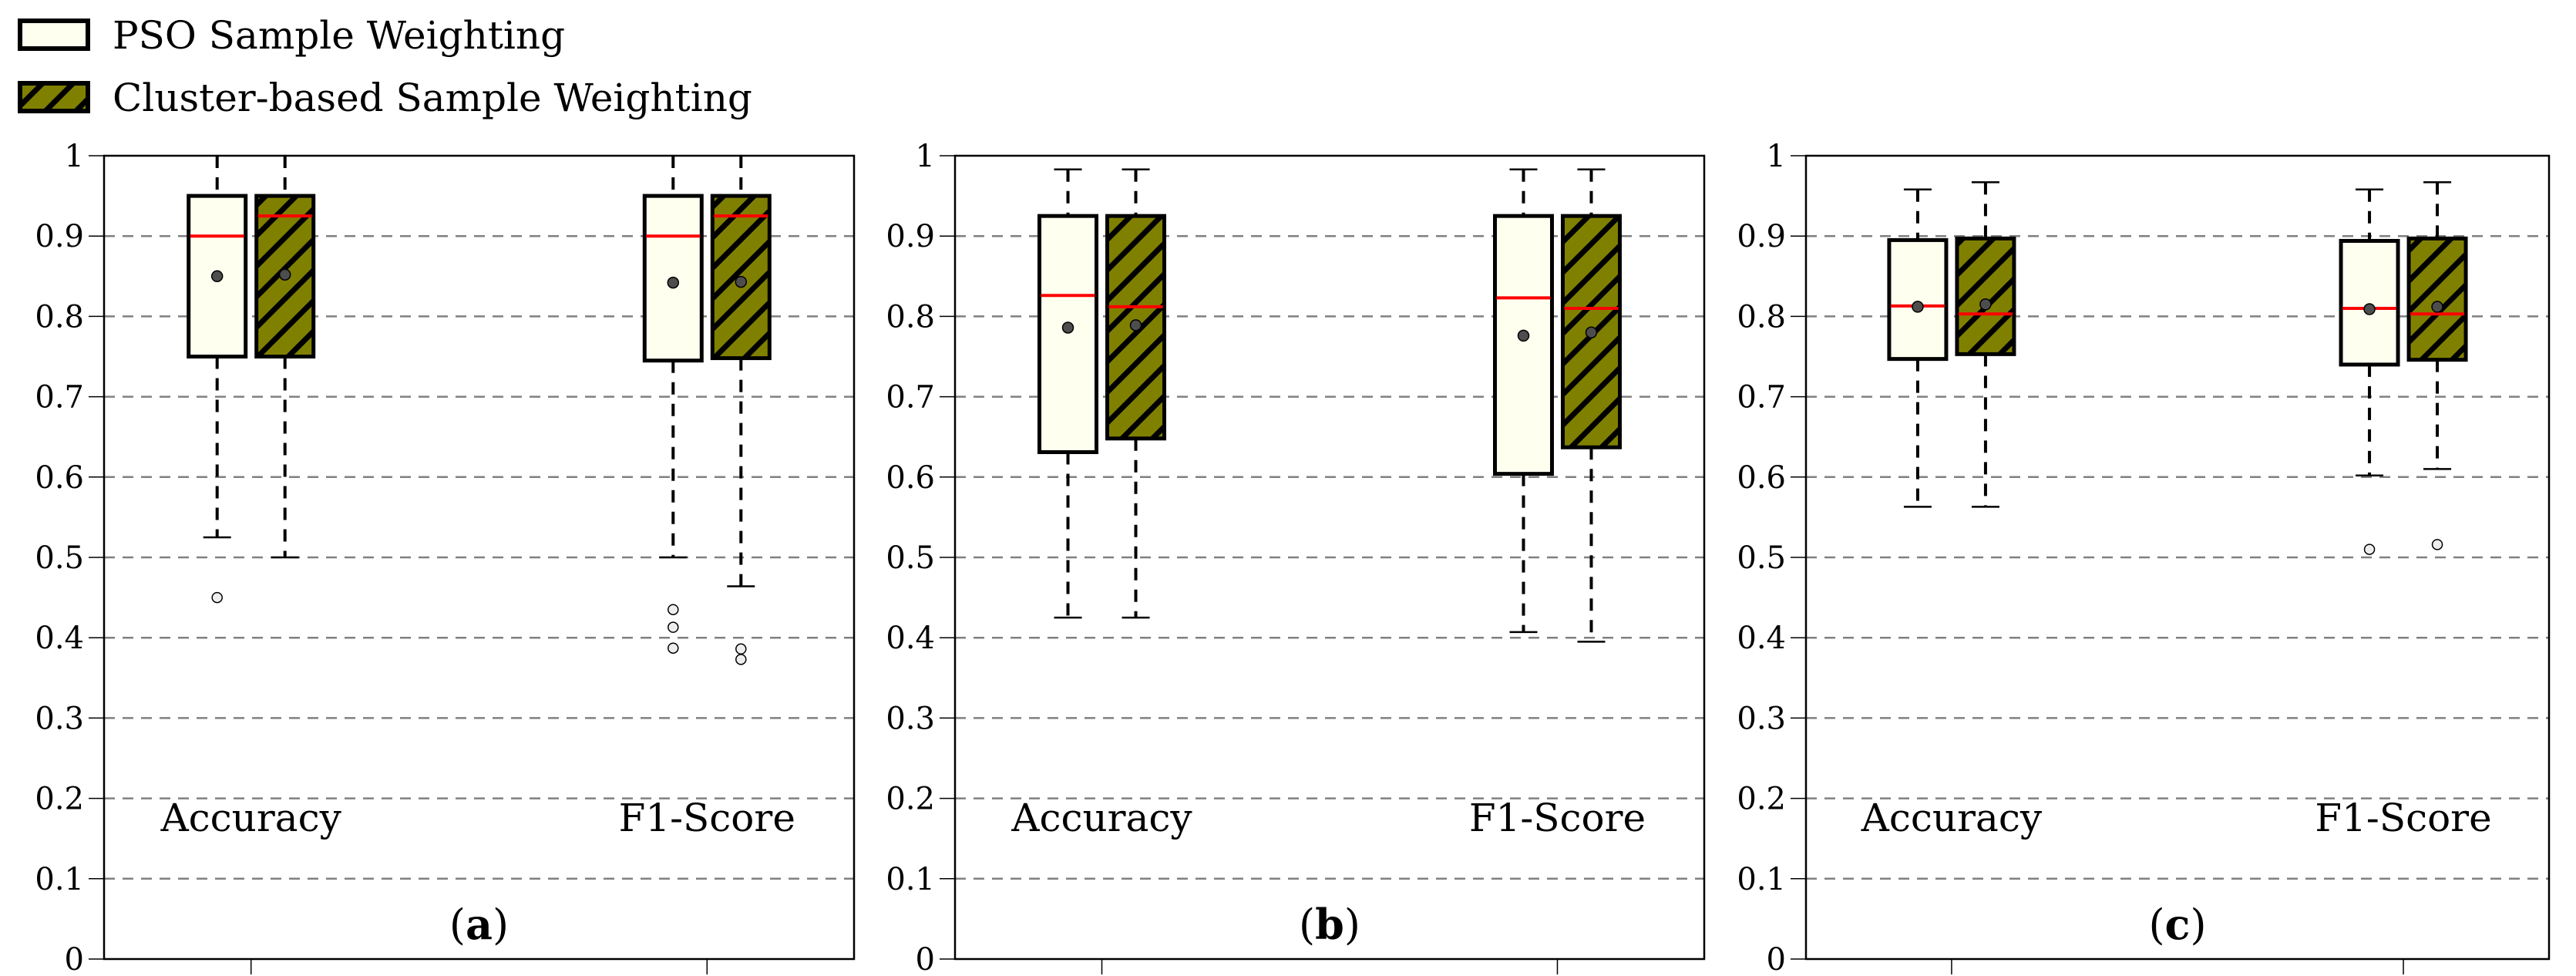  What do you see at coordinates (432, 98) in the screenshot?
I see `legend-label-cluster: Cluster-based Sample Weighting` at bounding box center [432, 98].